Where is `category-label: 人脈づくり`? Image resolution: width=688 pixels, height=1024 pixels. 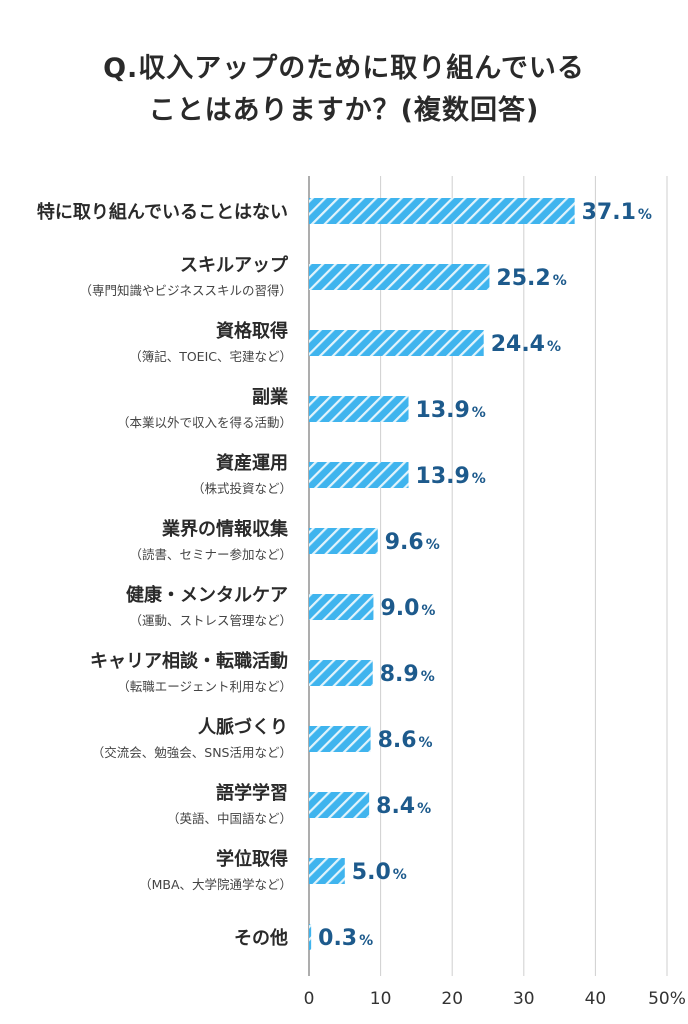
category-label: 人脈づくり is located at coordinates (243, 727).